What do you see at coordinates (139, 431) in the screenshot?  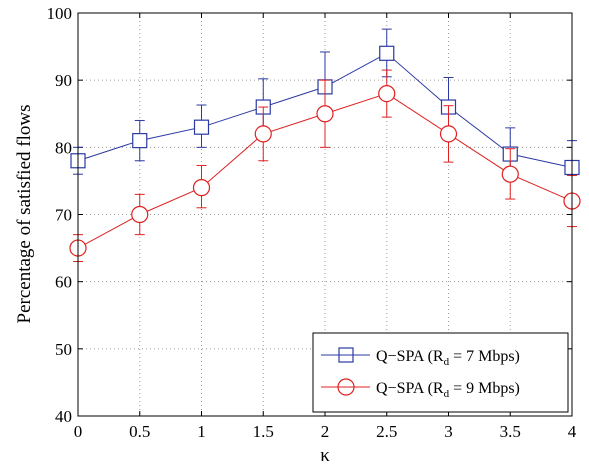 I see `x-tick-label: 0.5` at bounding box center [139, 431].